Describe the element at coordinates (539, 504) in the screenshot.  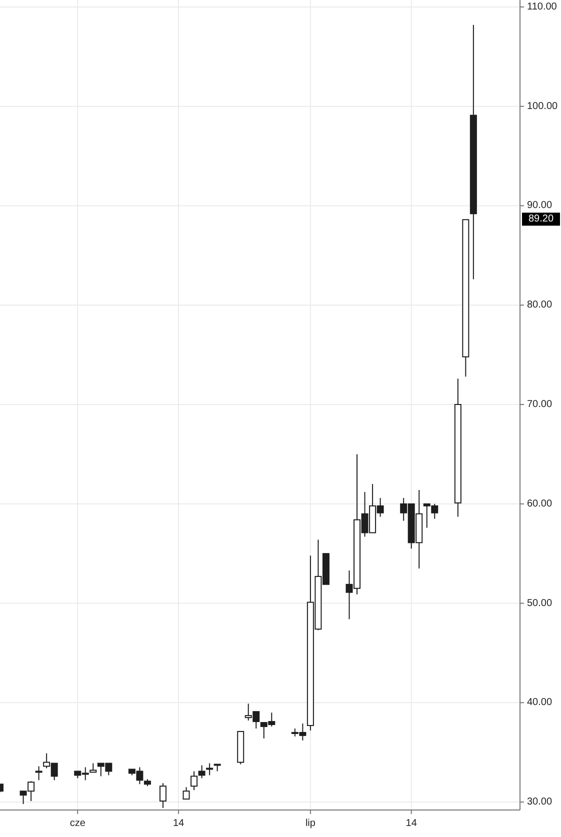
I see `y-tick-label: 60.00` at that location.